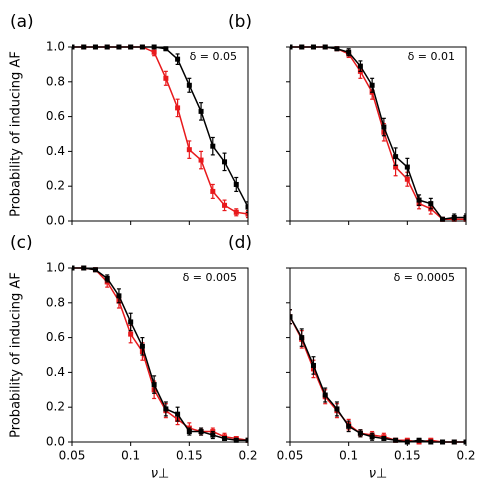  I want to click on x-axis-label: ν⊥, so click(378, 474).